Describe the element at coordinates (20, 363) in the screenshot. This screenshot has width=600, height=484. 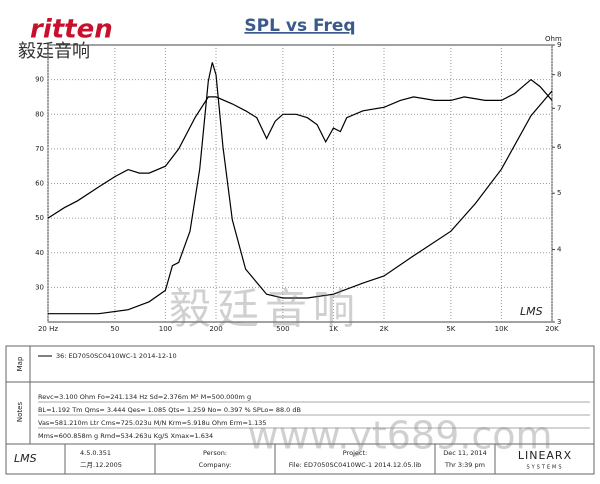
I see `panel-label: Map` at that location.